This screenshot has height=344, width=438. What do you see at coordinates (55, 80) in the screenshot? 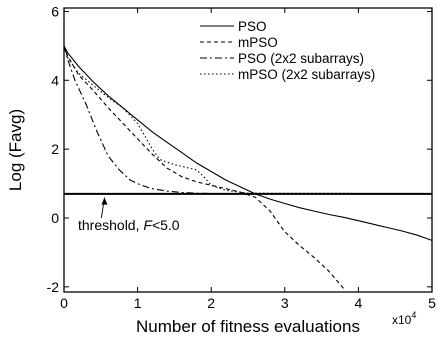
I see `y-tick-label: 4` at bounding box center [55, 80].